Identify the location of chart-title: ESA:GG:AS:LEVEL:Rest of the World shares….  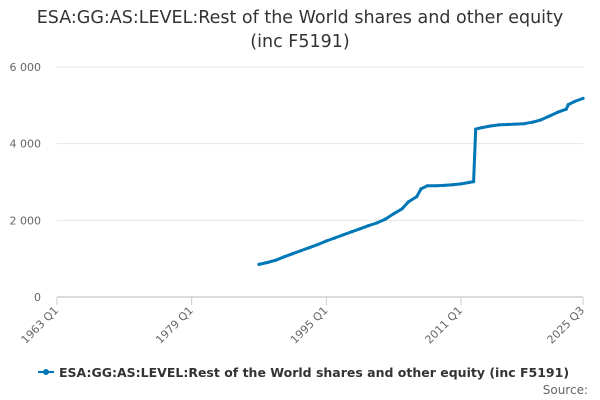
(300, 30).